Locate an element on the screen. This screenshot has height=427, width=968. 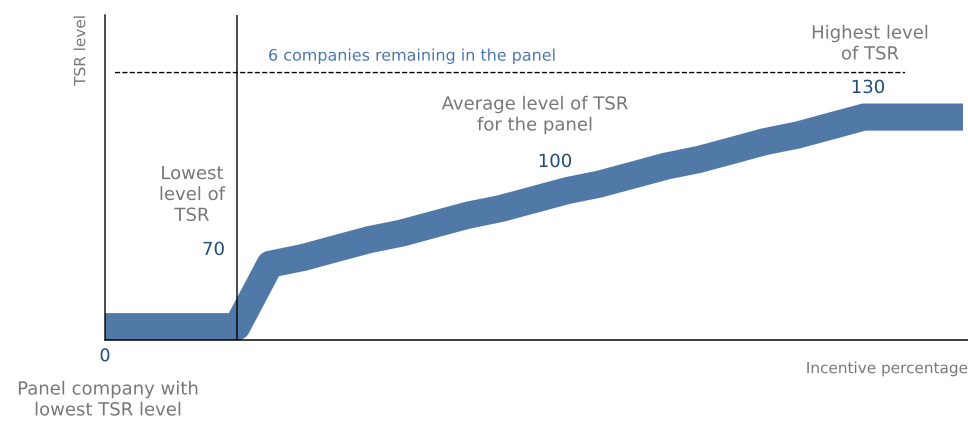
annotation: Average level of TSR for the panel is located at coordinates (535, 115).